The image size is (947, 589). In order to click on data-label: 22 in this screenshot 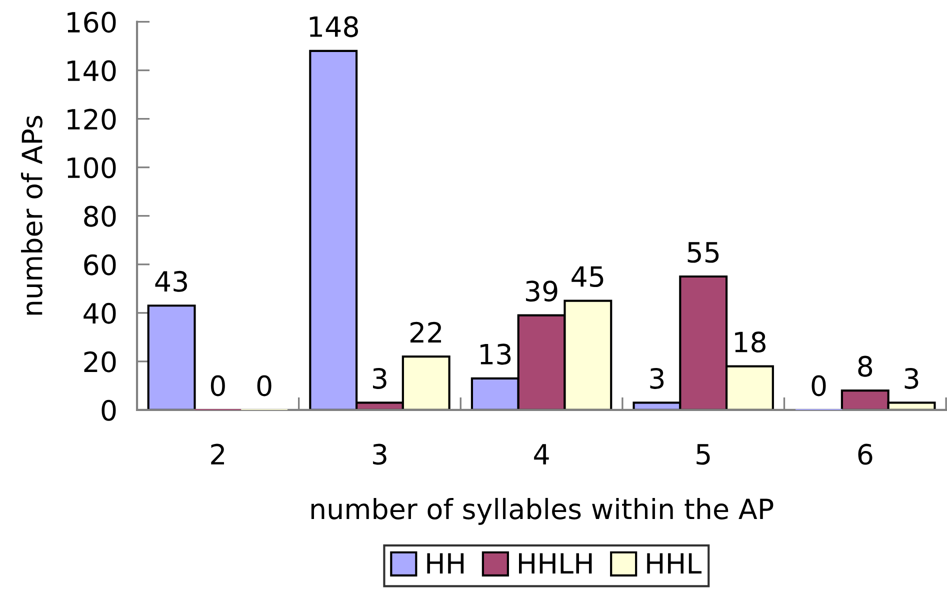, I will do `click(426, 332)`.